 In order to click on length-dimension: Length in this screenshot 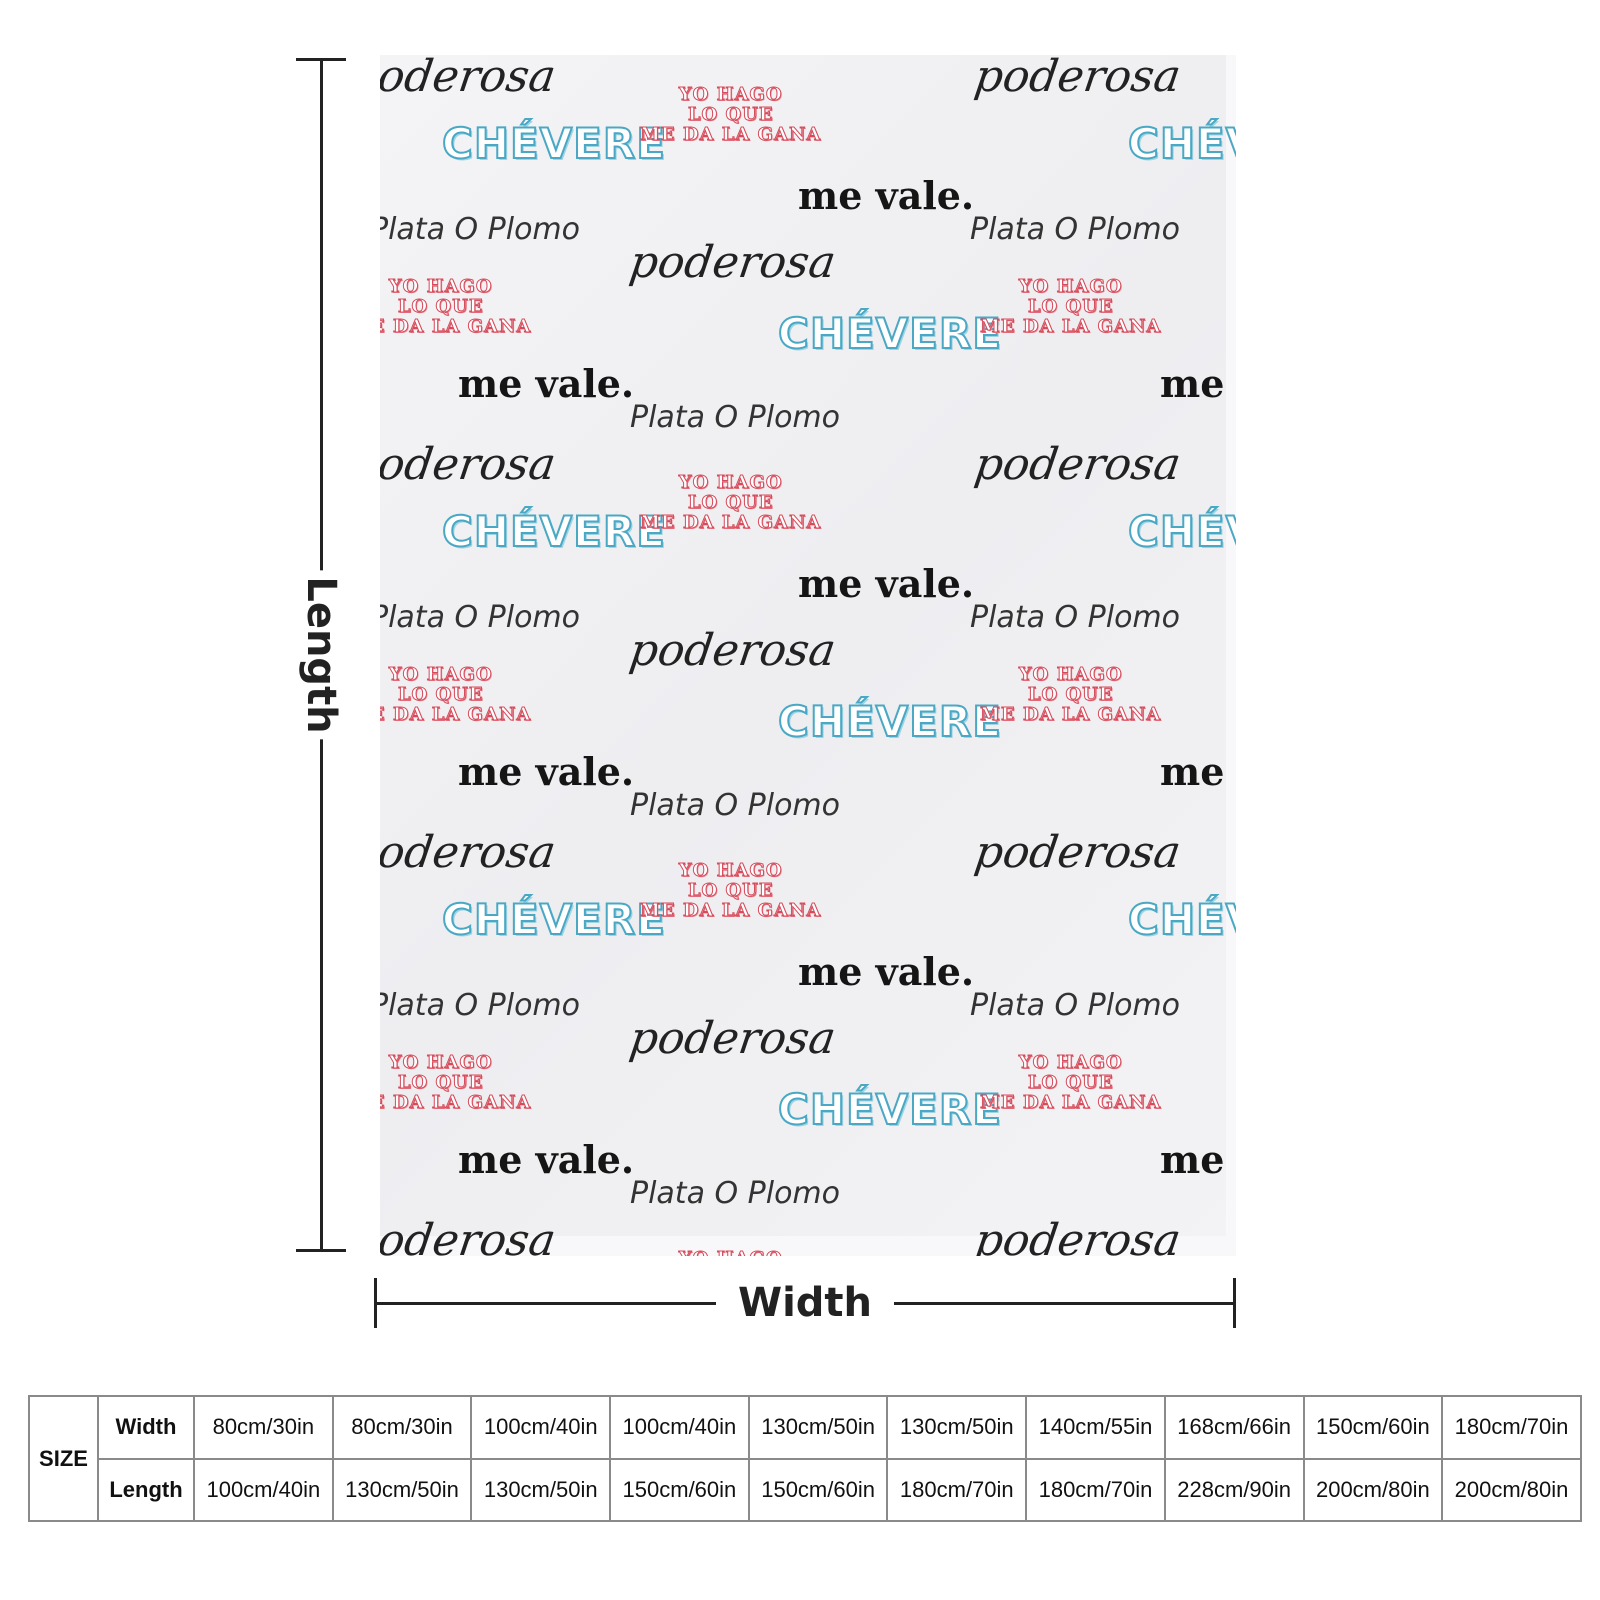, I will do `click(321, 655)`.